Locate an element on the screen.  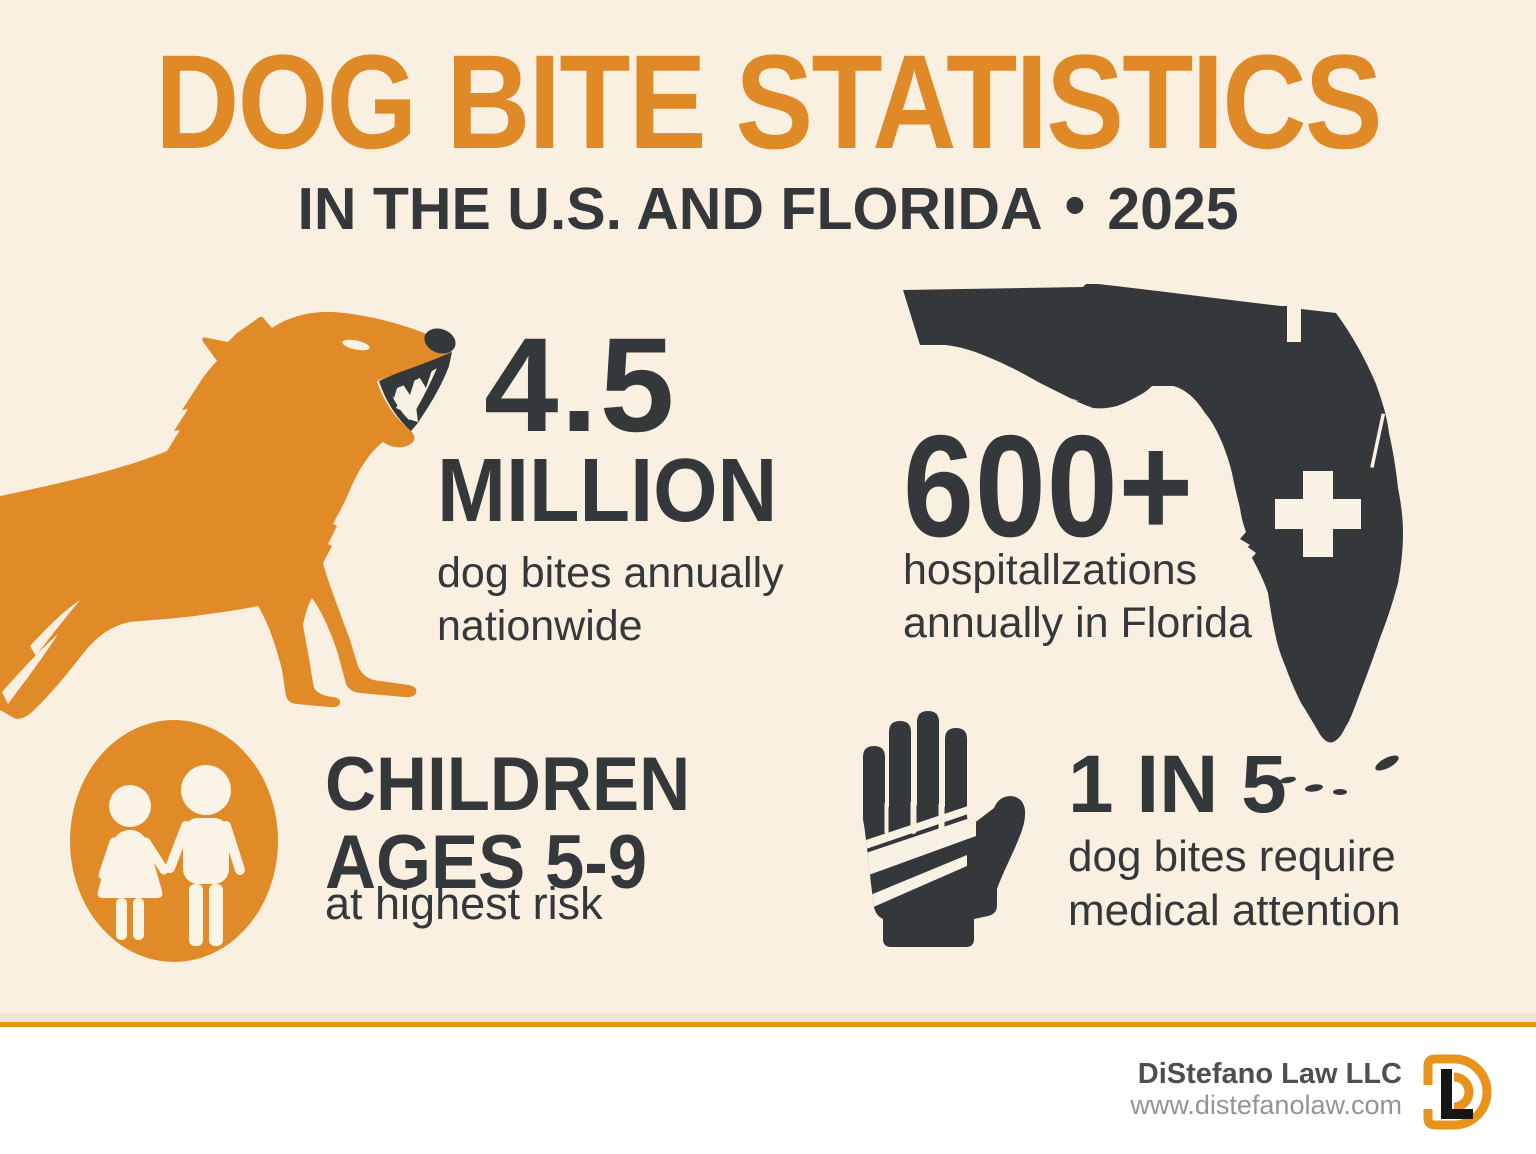
subtitle-text: IN THE U.S. AND FLORIDA is located at coordinates (670, 209).